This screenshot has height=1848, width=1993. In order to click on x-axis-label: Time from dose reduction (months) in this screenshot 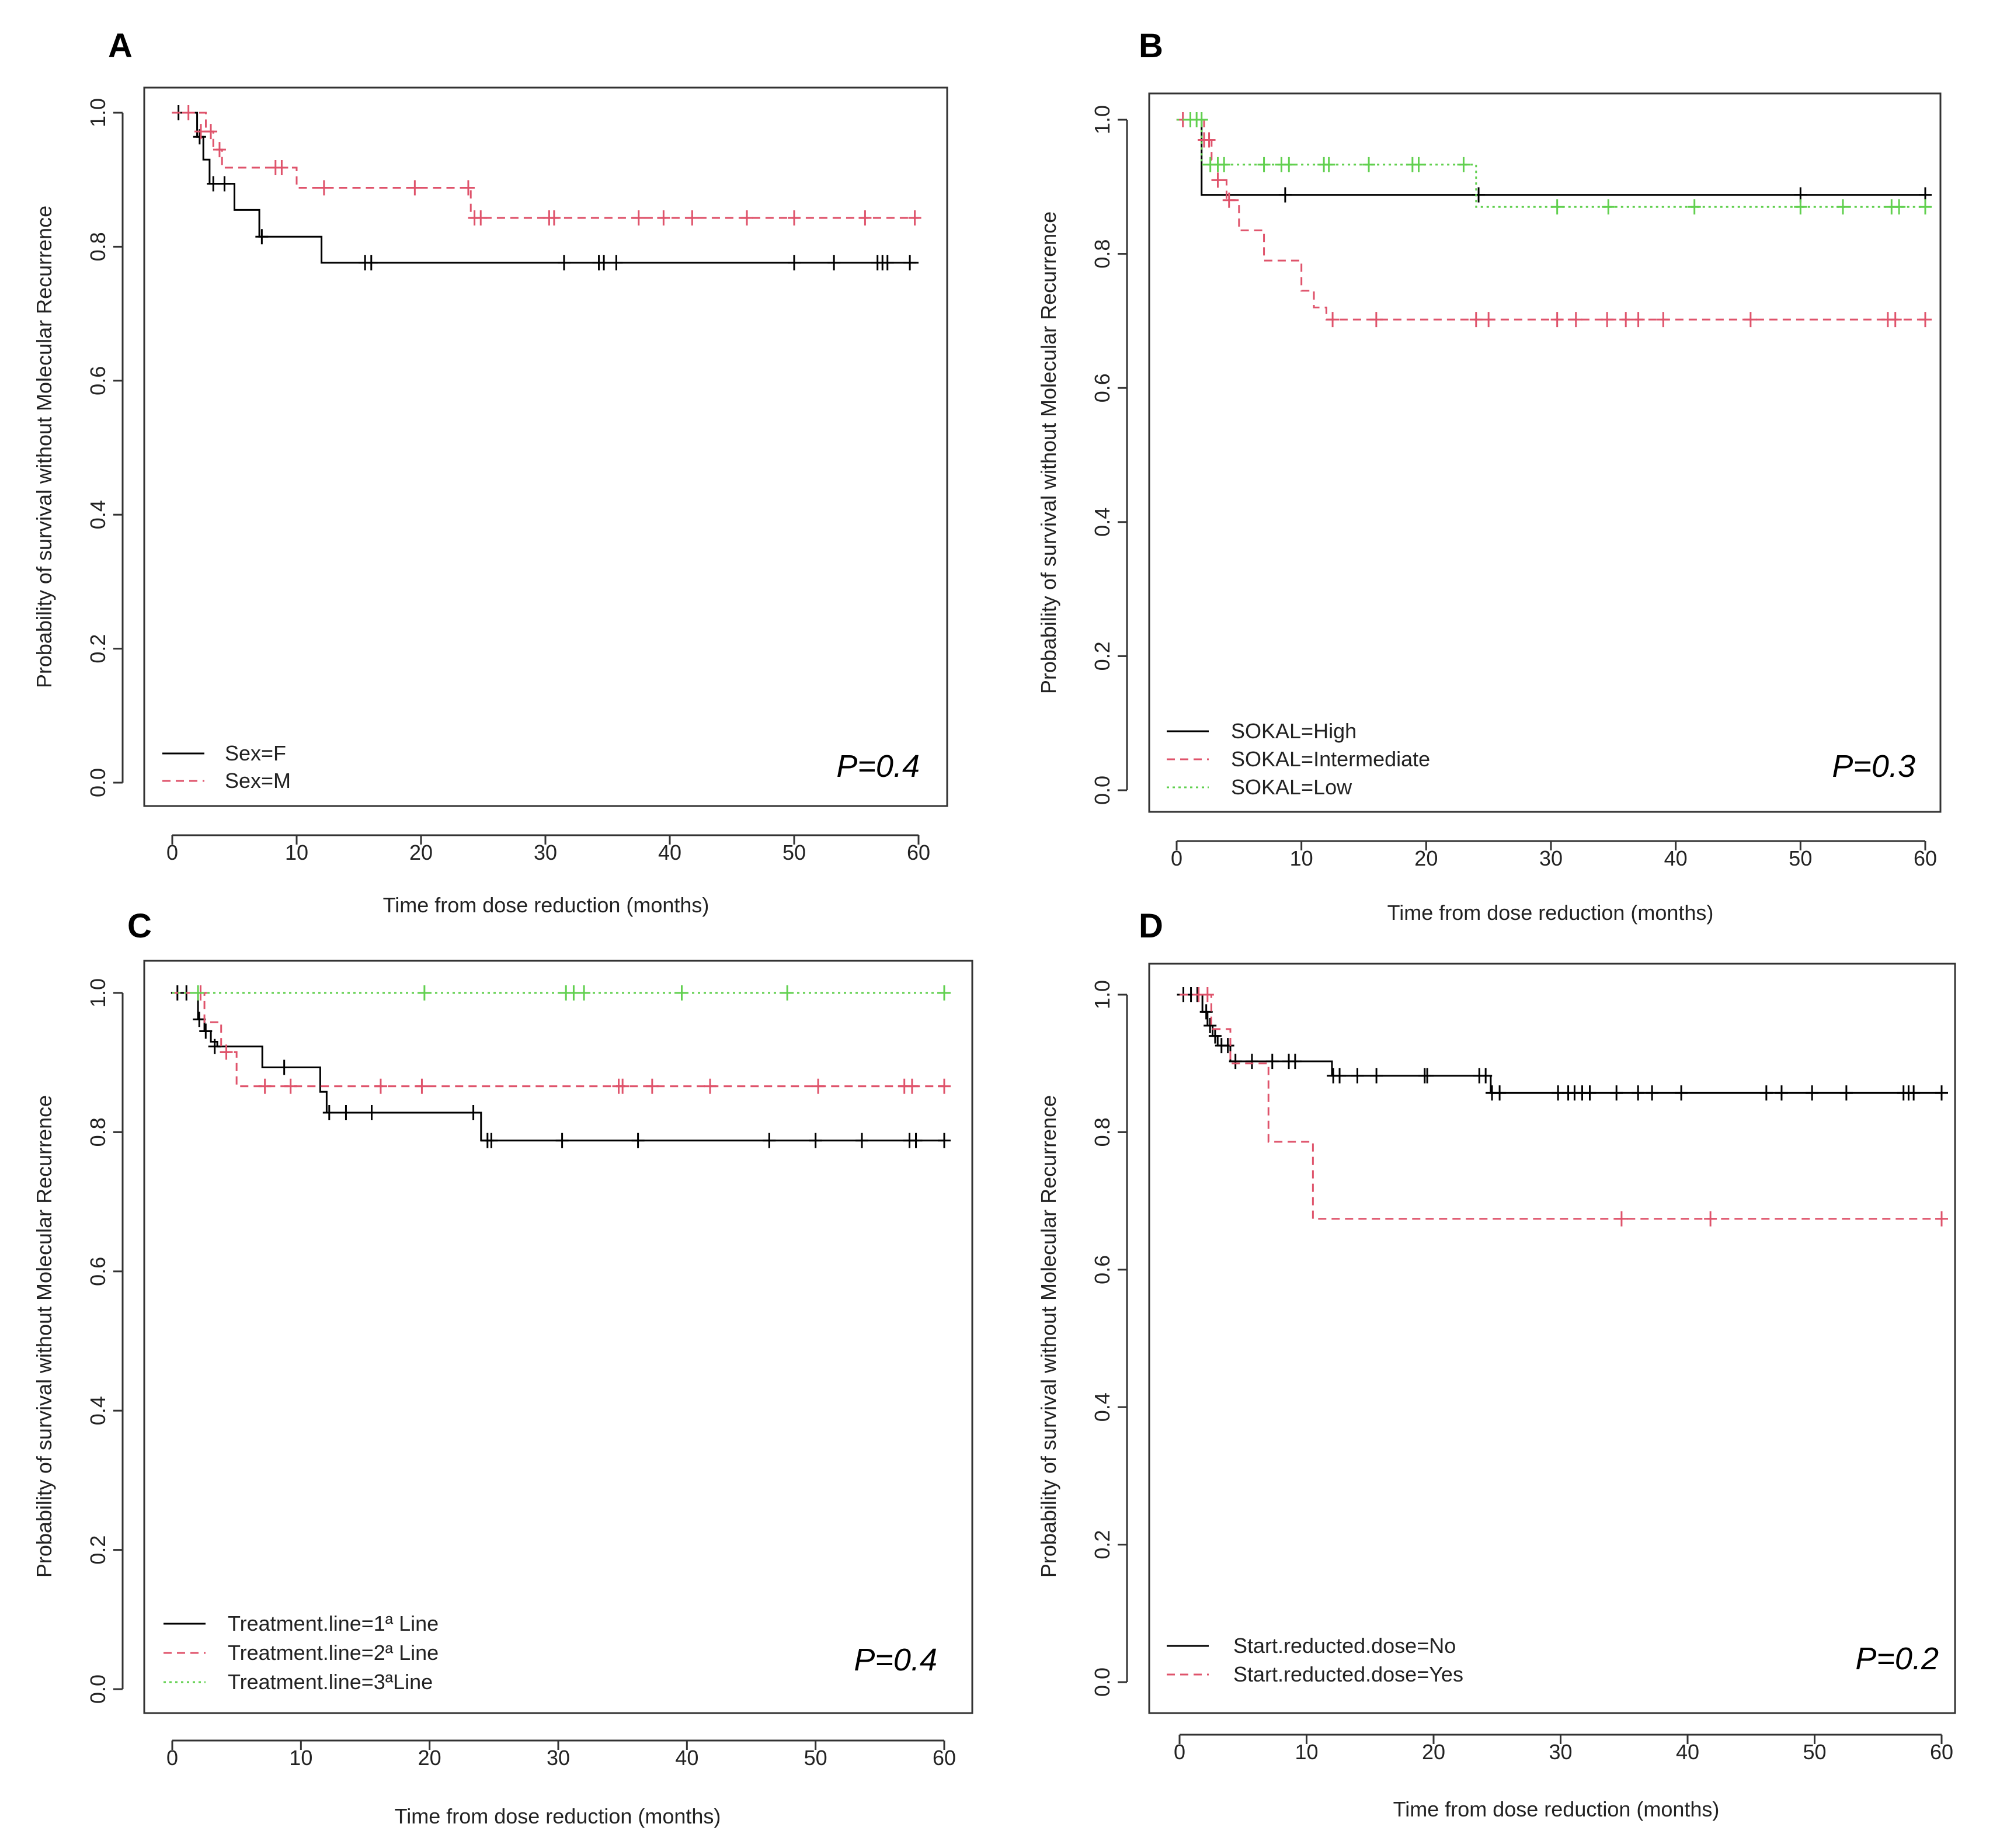, I will do `click(1557, 1809)`.